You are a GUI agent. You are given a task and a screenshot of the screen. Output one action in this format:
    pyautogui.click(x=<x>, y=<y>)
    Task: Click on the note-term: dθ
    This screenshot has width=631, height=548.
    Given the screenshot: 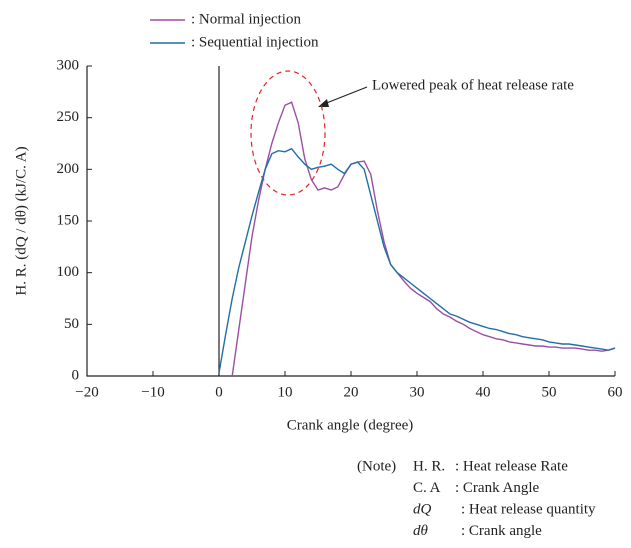 What is the action you would take?
    pyautogui.click(x=421, y=531)
    